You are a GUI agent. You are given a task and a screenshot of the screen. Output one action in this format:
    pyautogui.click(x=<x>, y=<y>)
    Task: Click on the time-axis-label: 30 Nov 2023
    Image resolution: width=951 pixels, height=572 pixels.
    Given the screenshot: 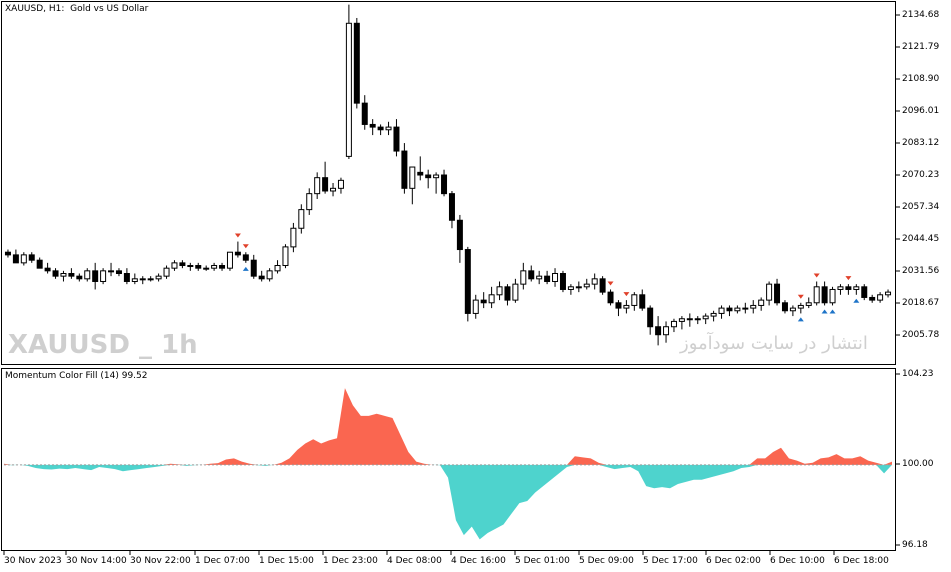 What is the action you would take?
    pyautogui.click(x=33, y=561)
    